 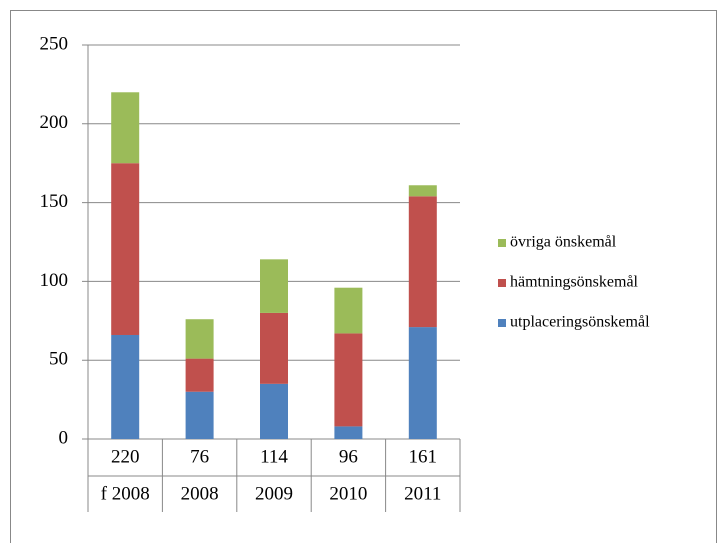 I want to click on x-tick-label: 2008, so click(x=200, y=493).